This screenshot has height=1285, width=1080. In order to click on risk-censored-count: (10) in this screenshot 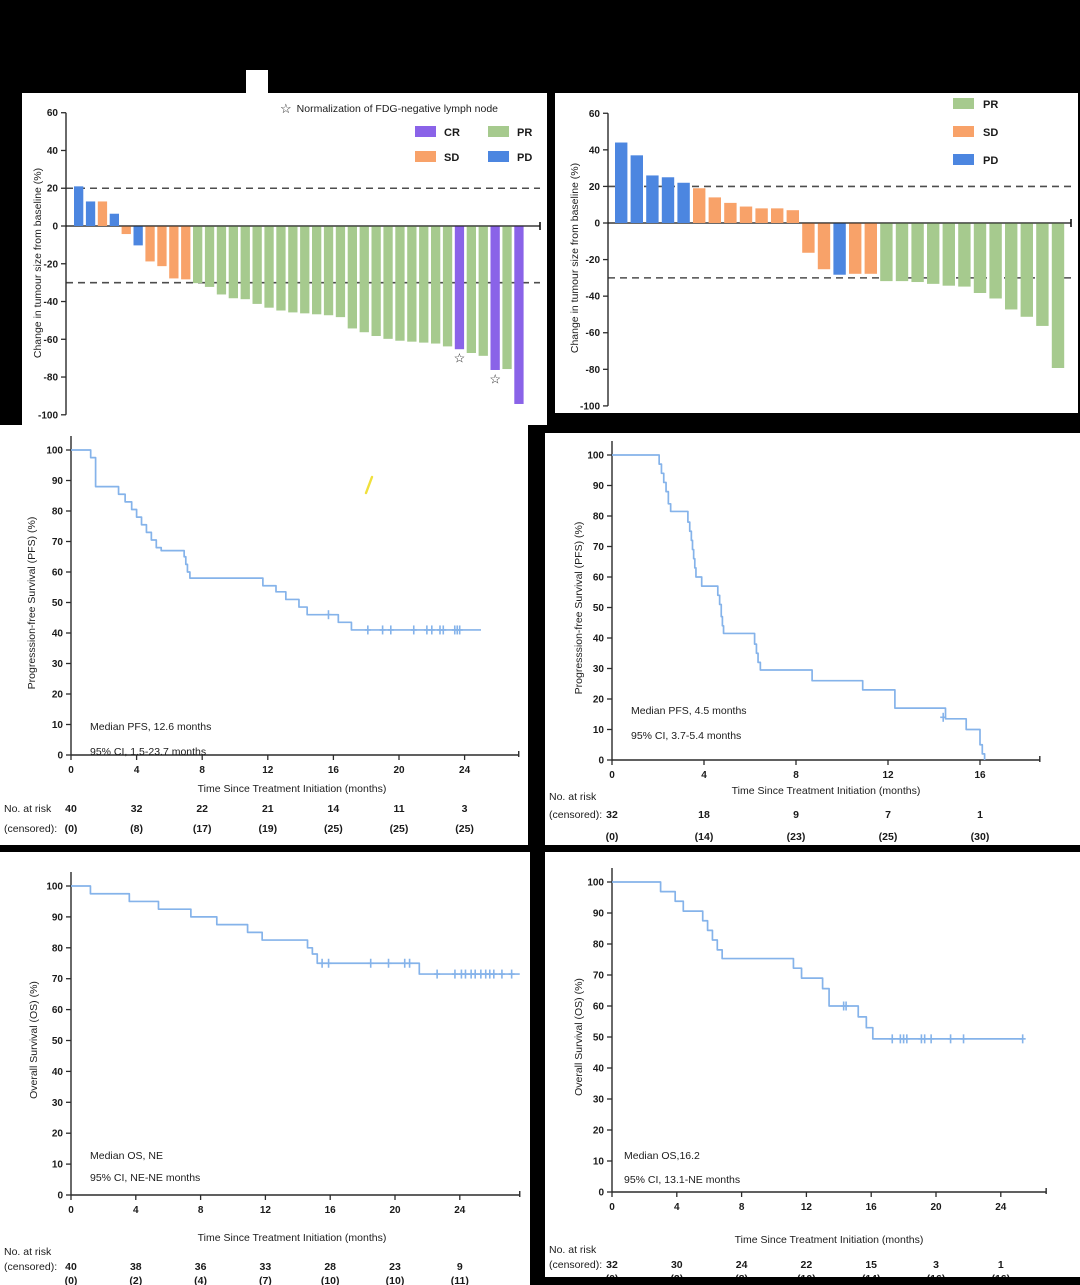, I will do `click(330, 1280)`.